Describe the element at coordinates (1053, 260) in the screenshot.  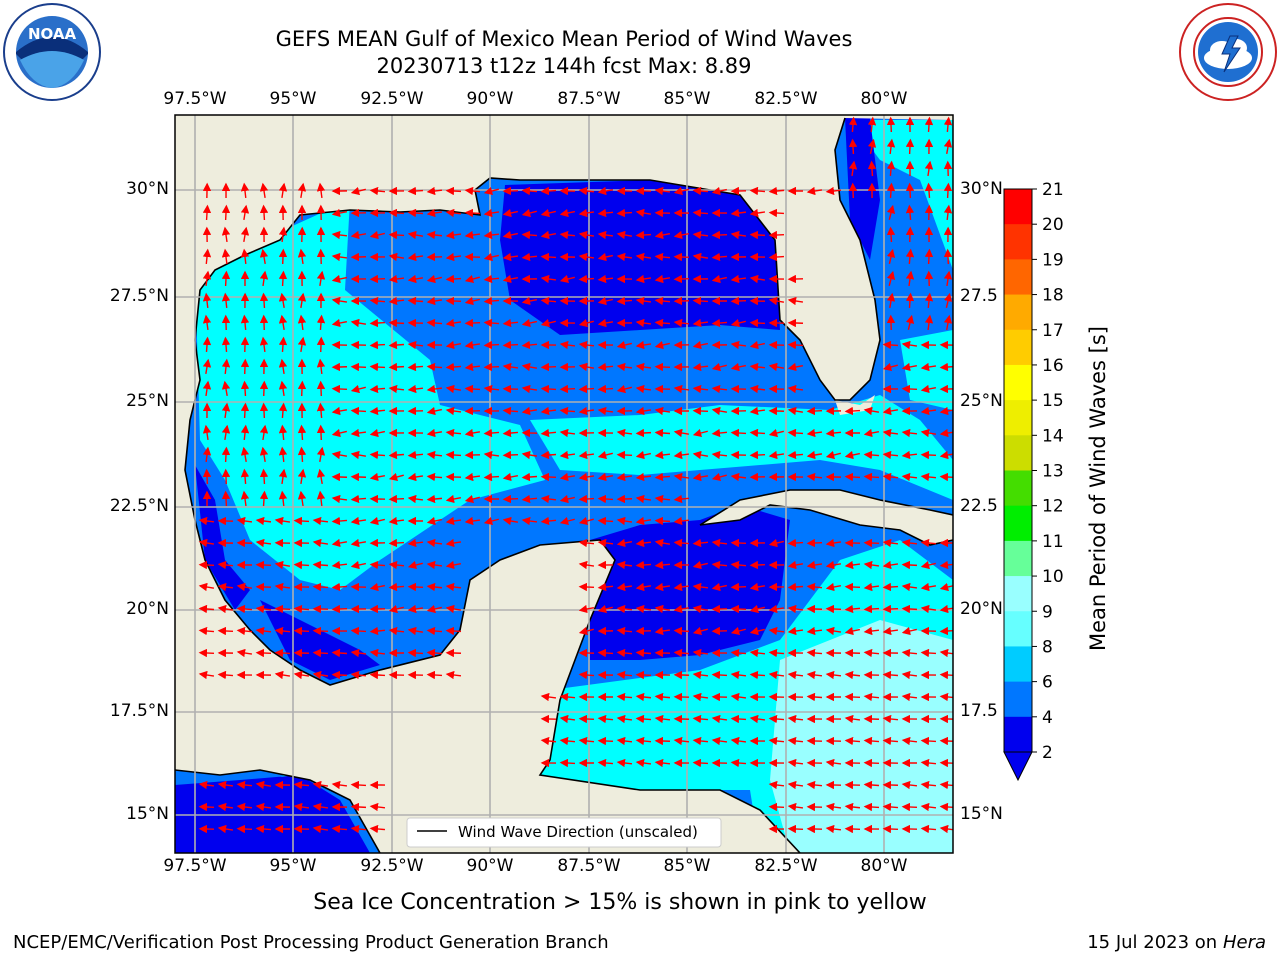
I see `colorbar-tick-label: 19` at that location.